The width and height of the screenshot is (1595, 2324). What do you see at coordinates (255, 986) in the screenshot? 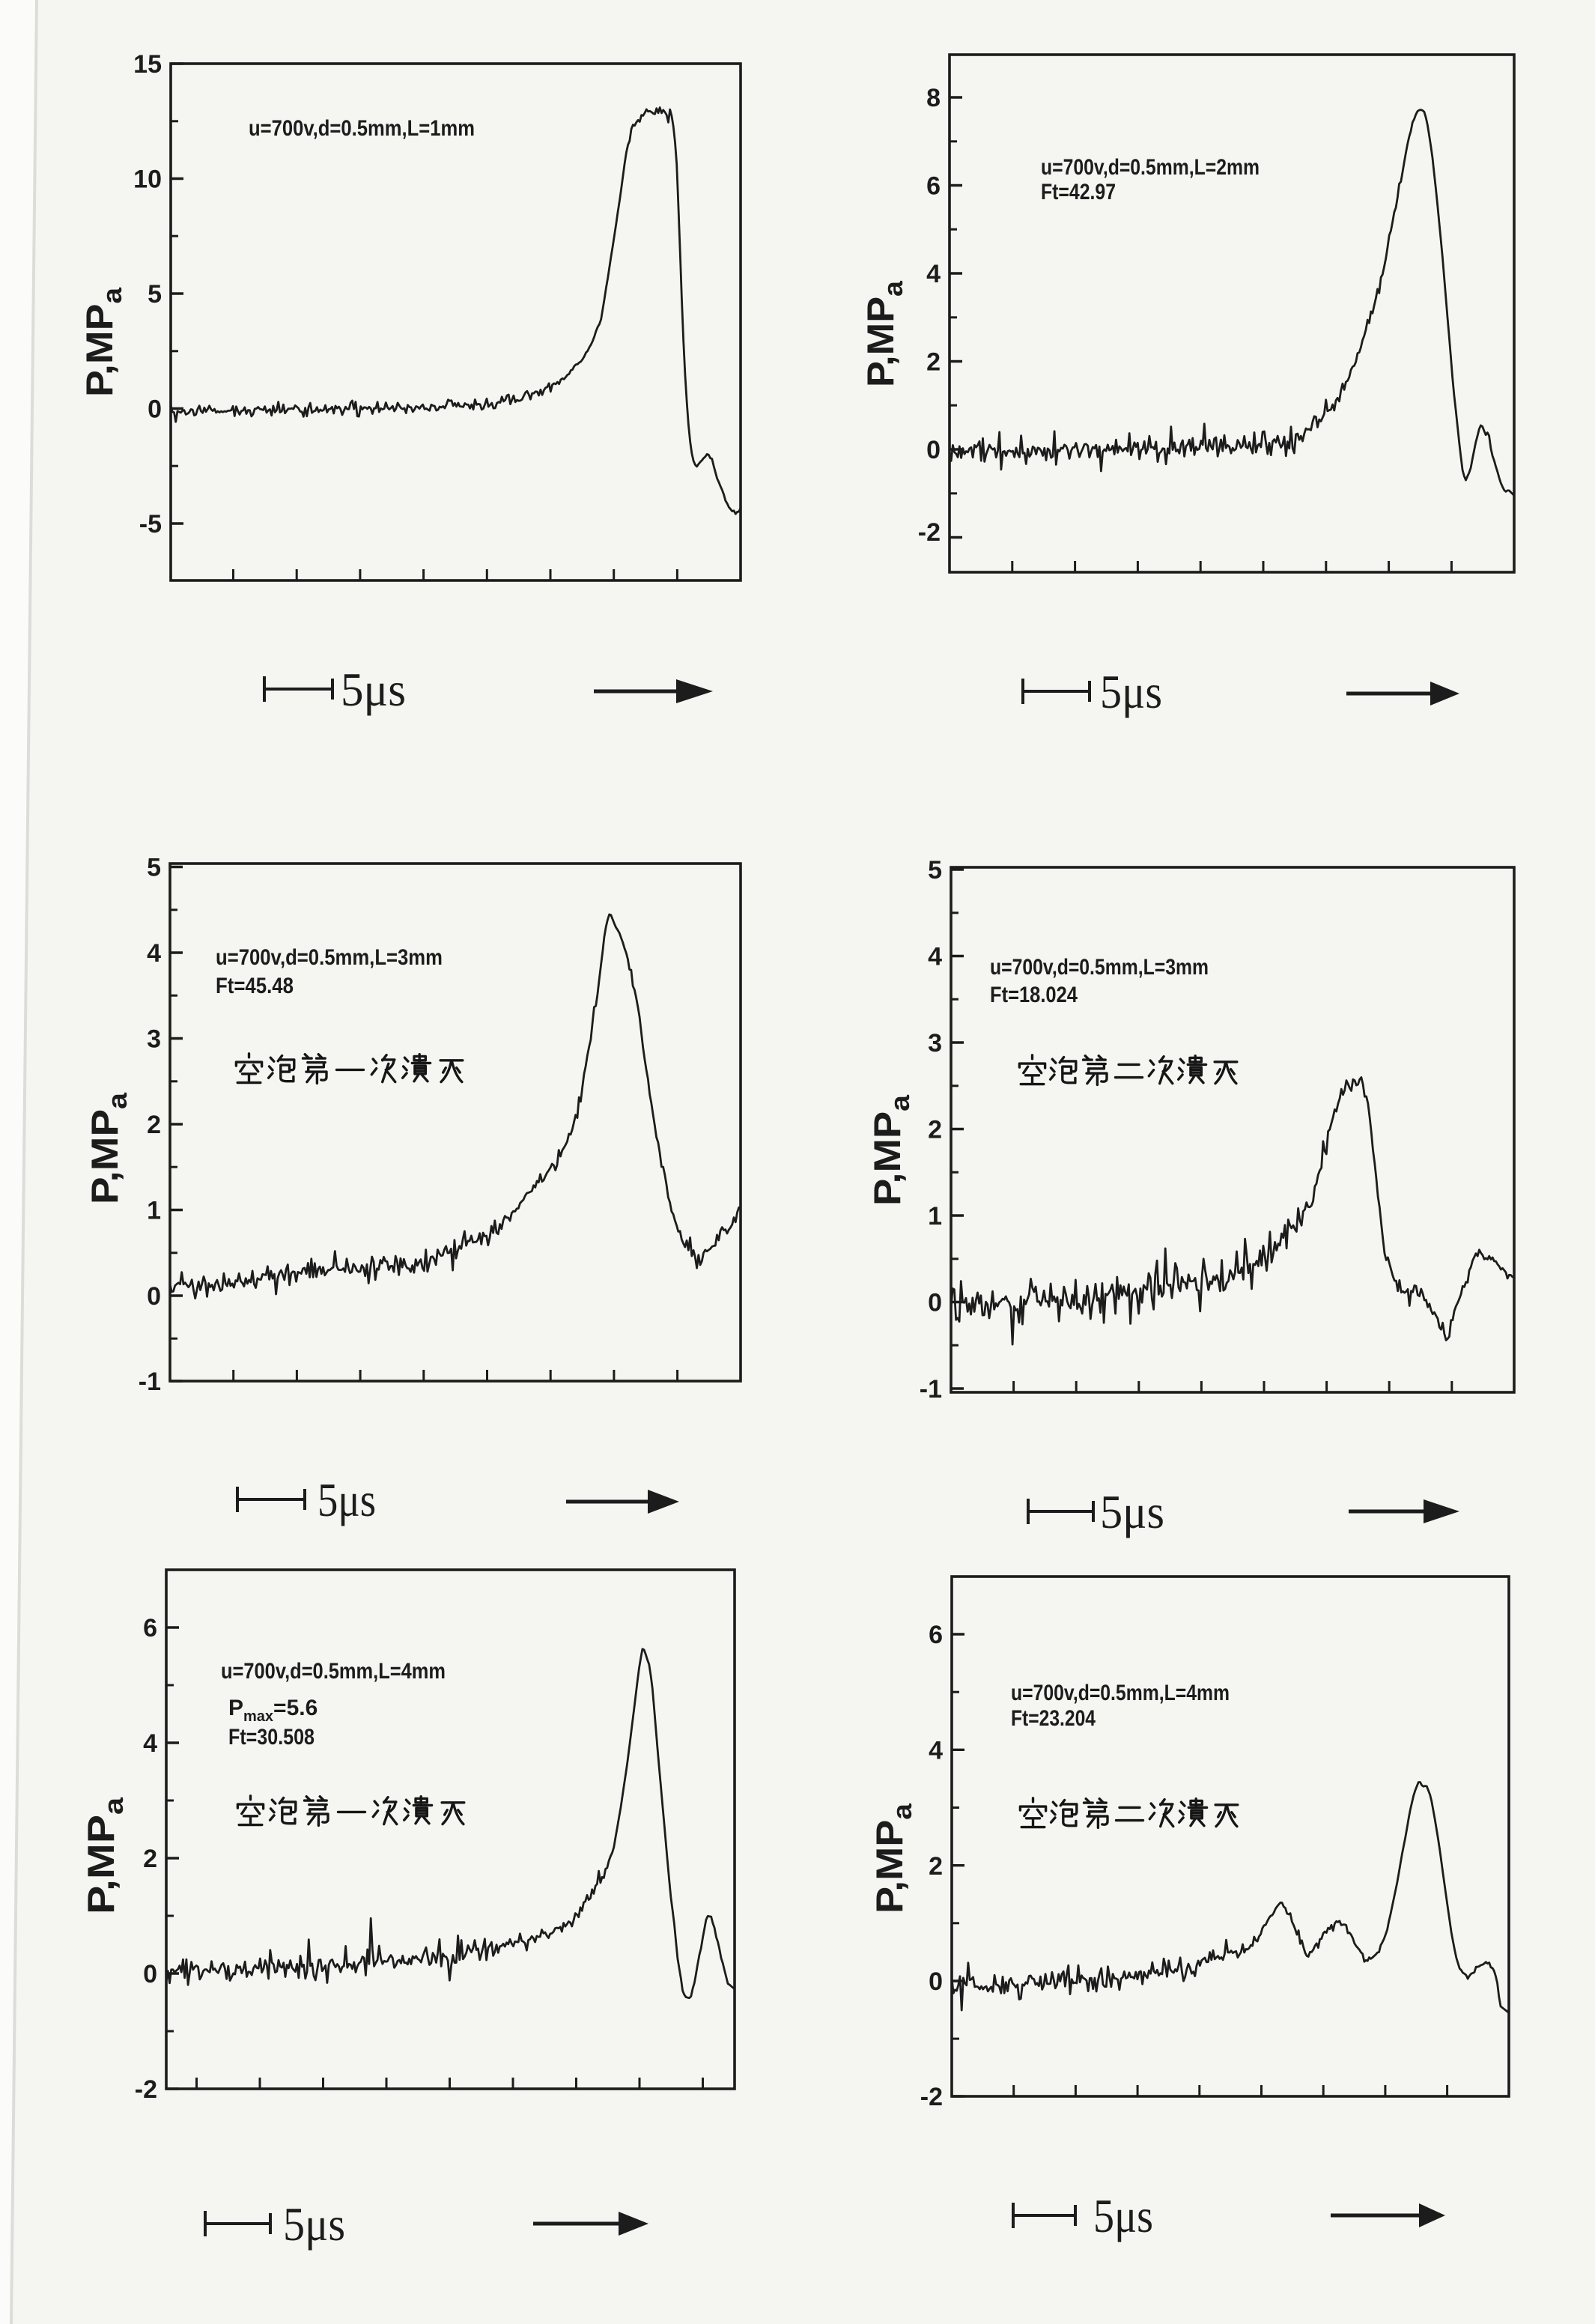
I see `svg-text: Ft=45.48` at bounding box center [255, 986].